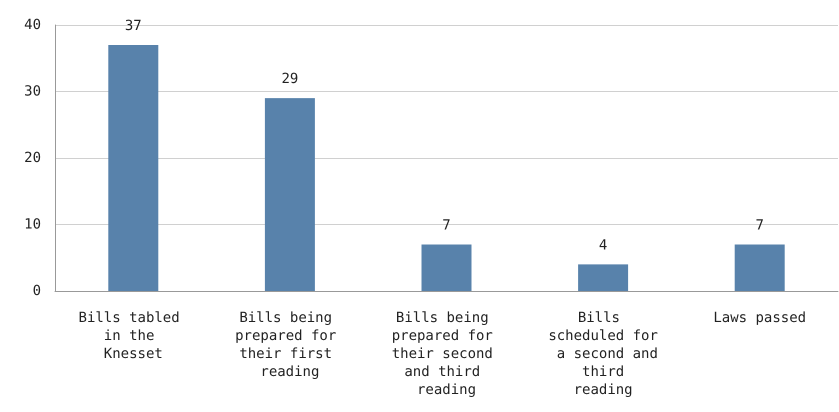 This screenshot has width=839, height=412. Describe the element at coordinates (32, 92) in the screenshot. I see `y-tick-label: 30` at that location.